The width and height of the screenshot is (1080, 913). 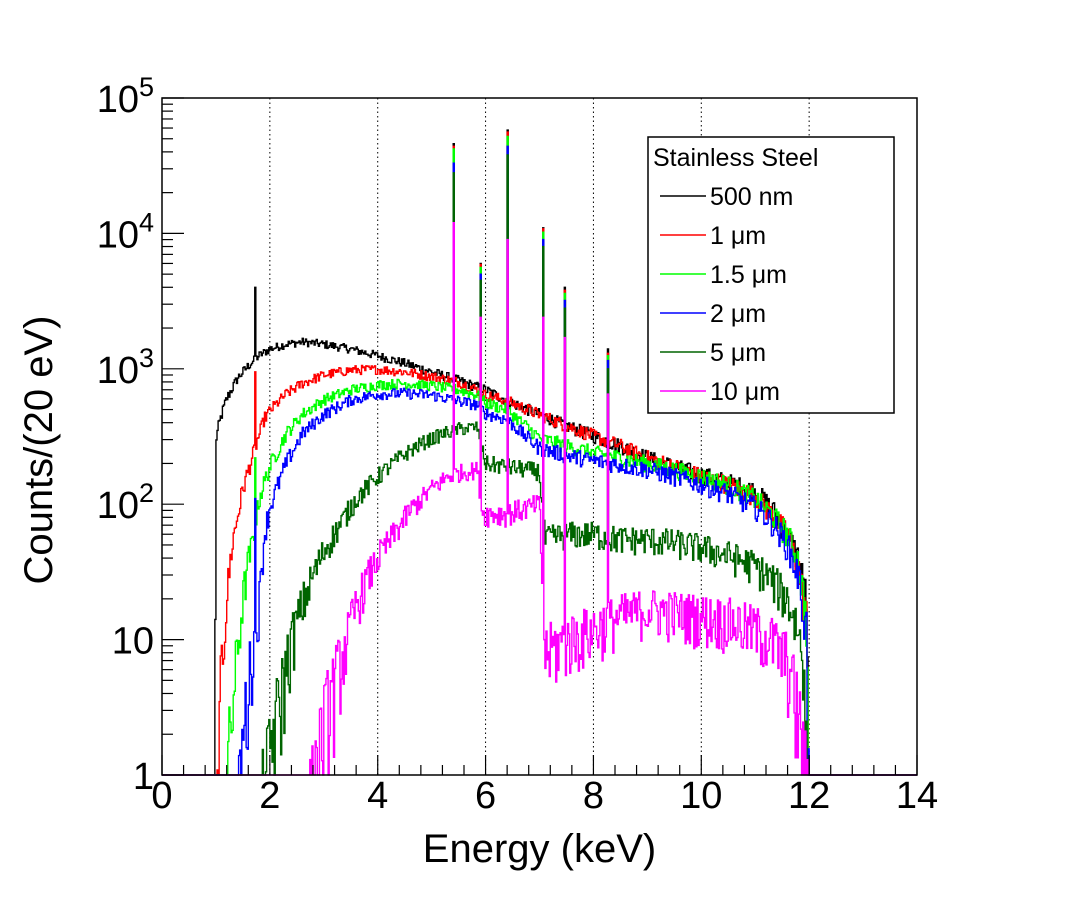 I want to click on legend-label: 1.5 μm, so click(x=748, y=275).